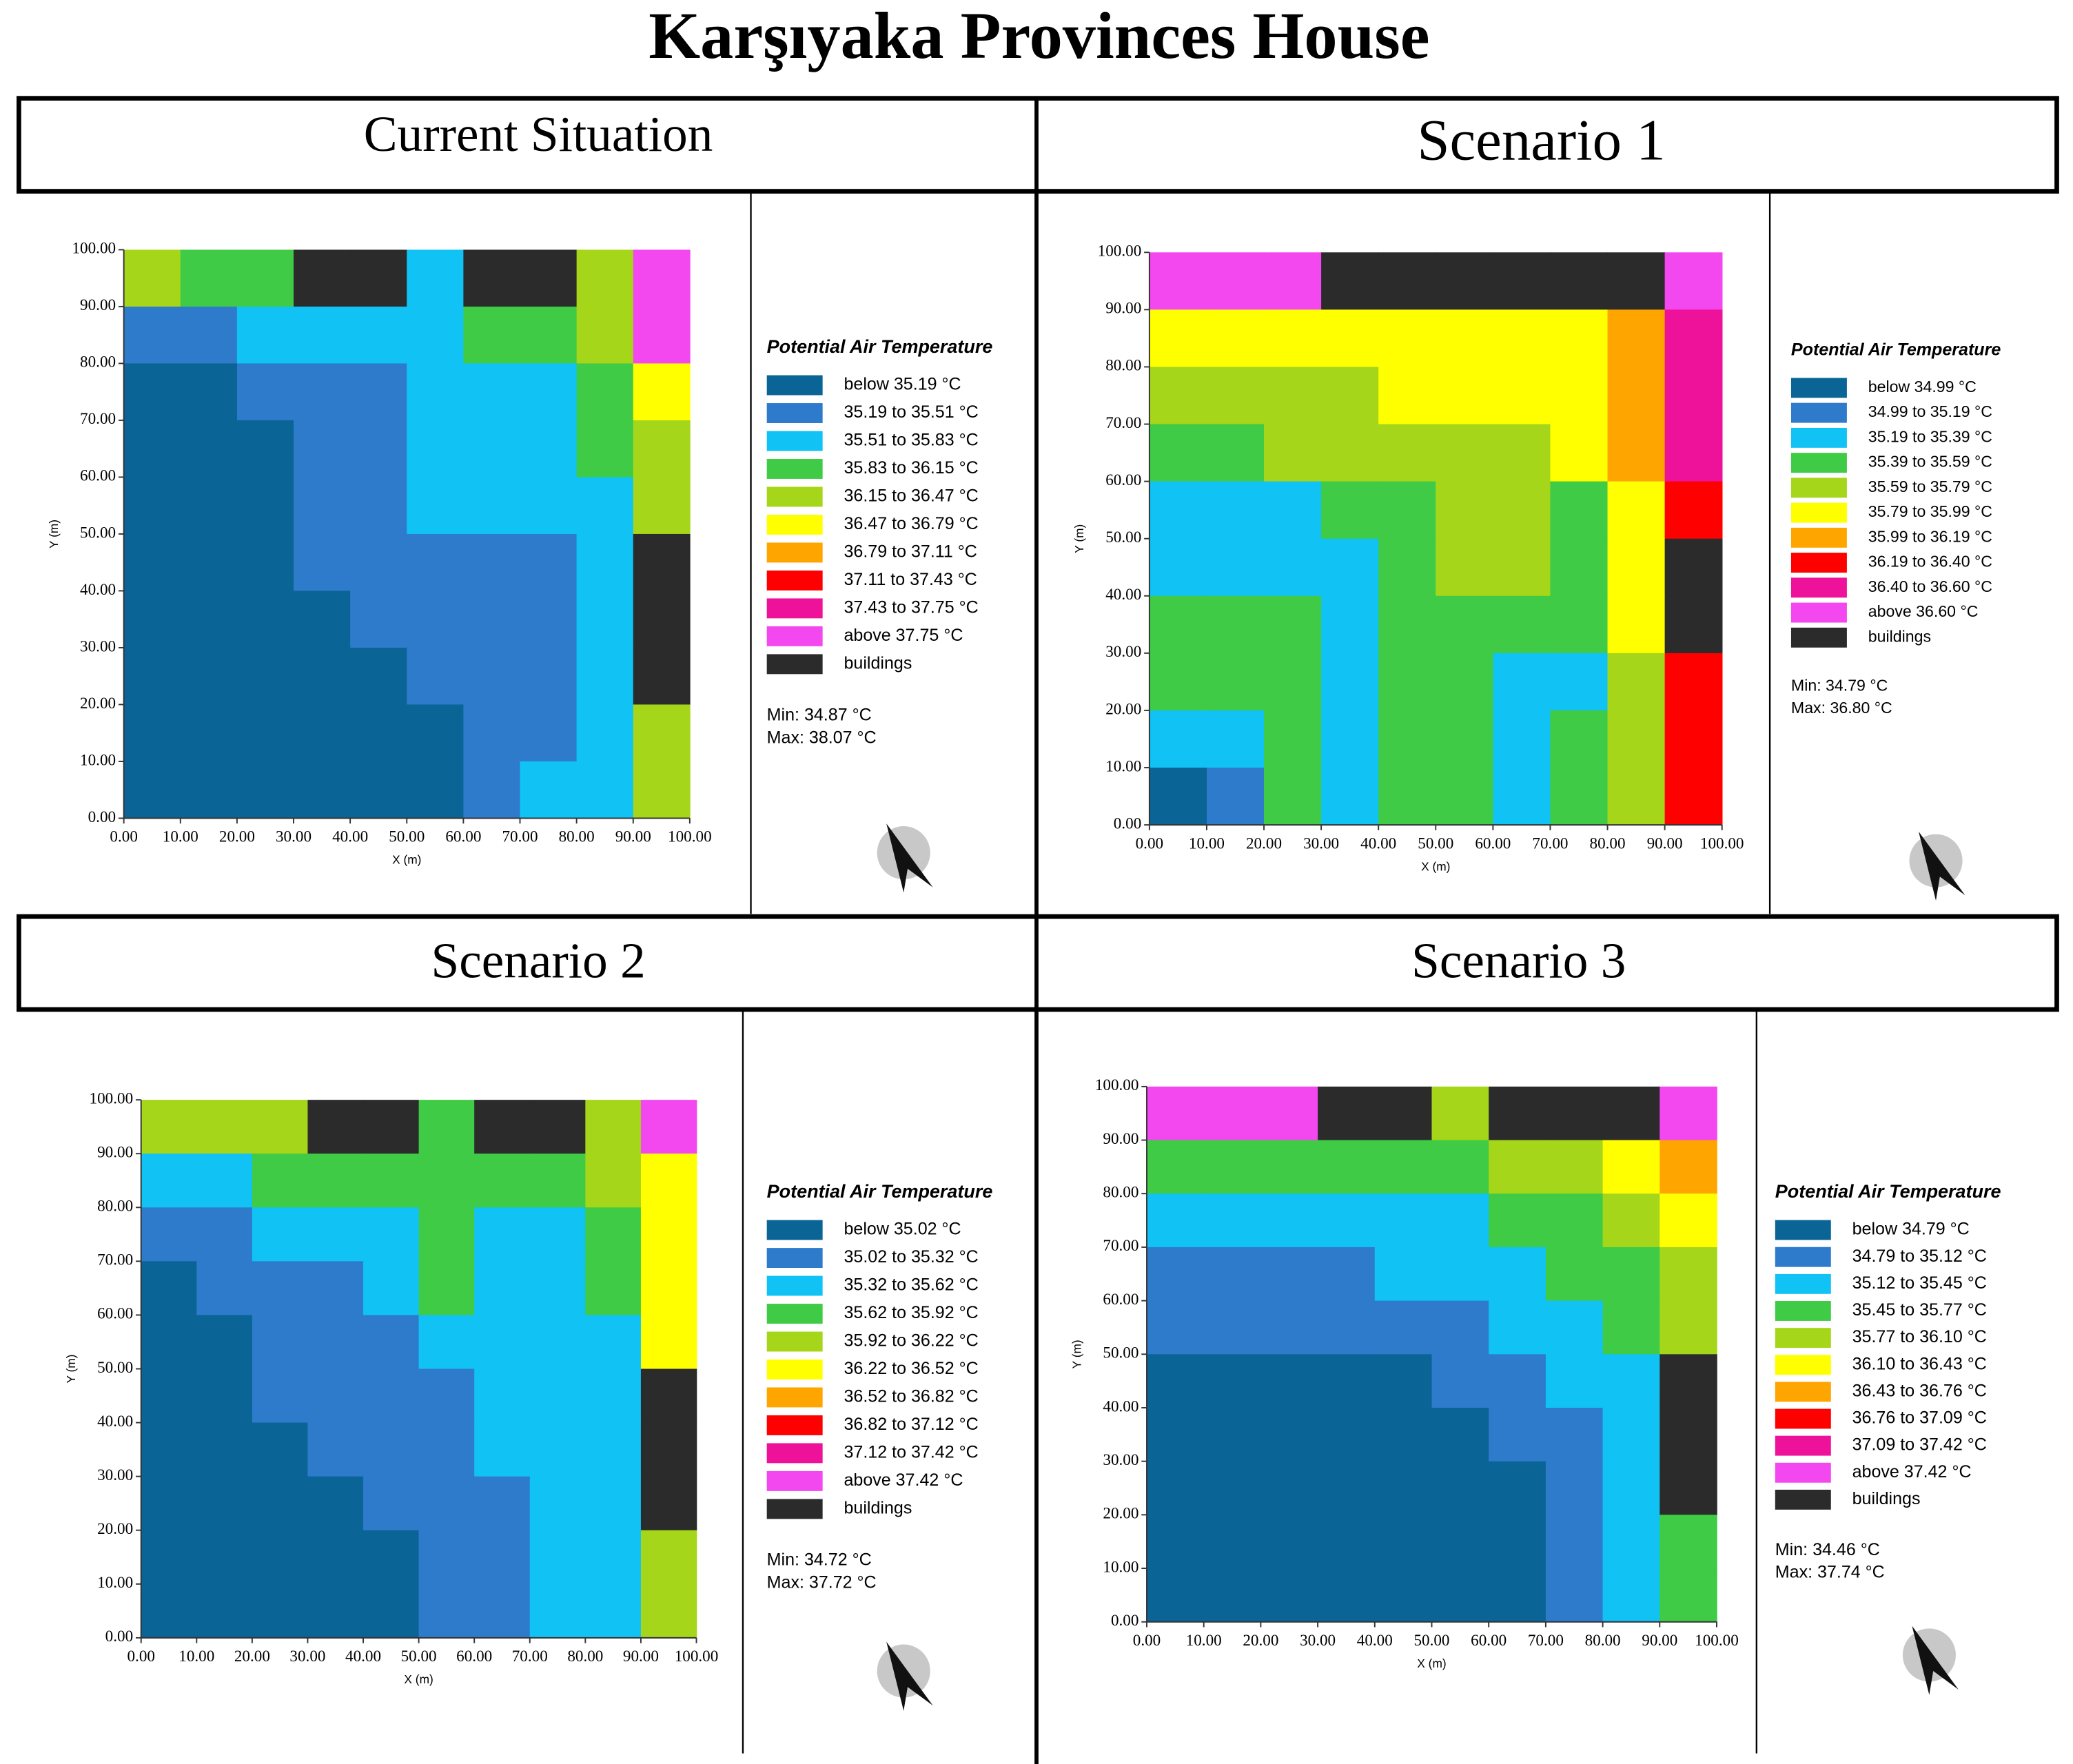 The image size is (2073, 1764). I want to click on legend-label: 35.92 to 36.22 °C, so click(911, 1341).